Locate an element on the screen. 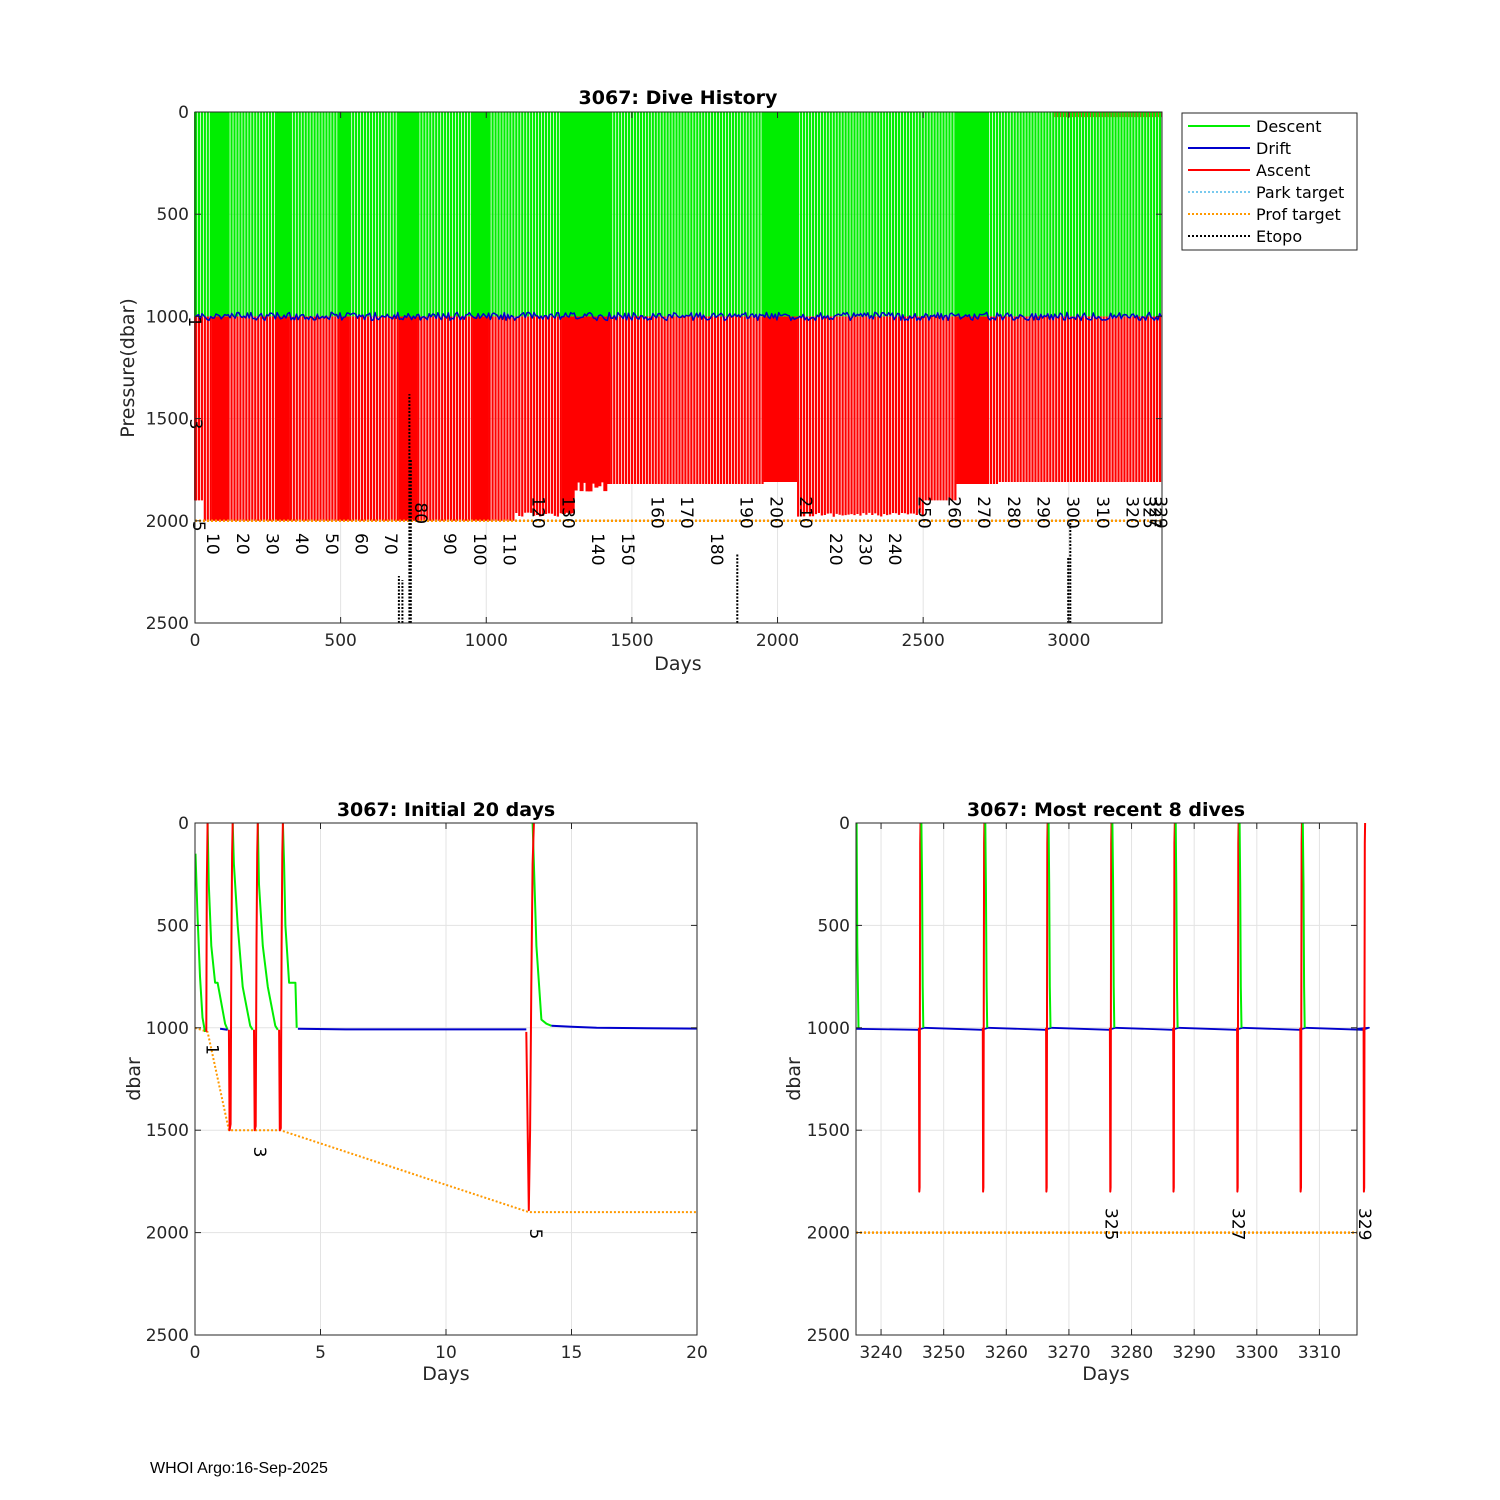  x-tick-label: 3310 is located at coordinates (1319, 1353).